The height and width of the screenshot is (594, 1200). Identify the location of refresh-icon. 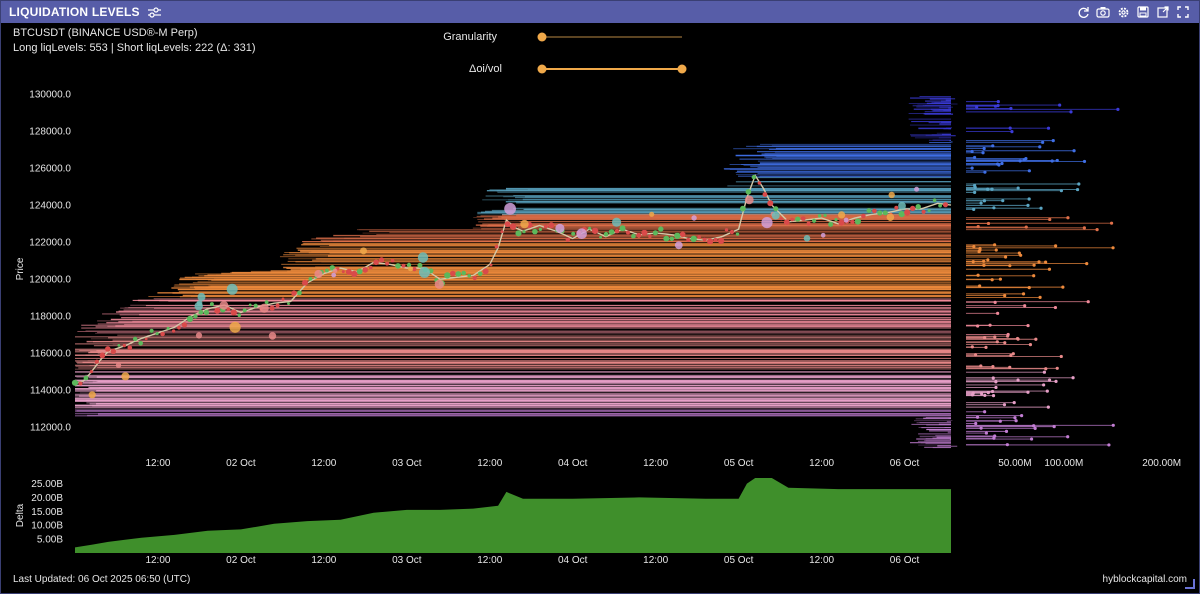
(1083, 12).